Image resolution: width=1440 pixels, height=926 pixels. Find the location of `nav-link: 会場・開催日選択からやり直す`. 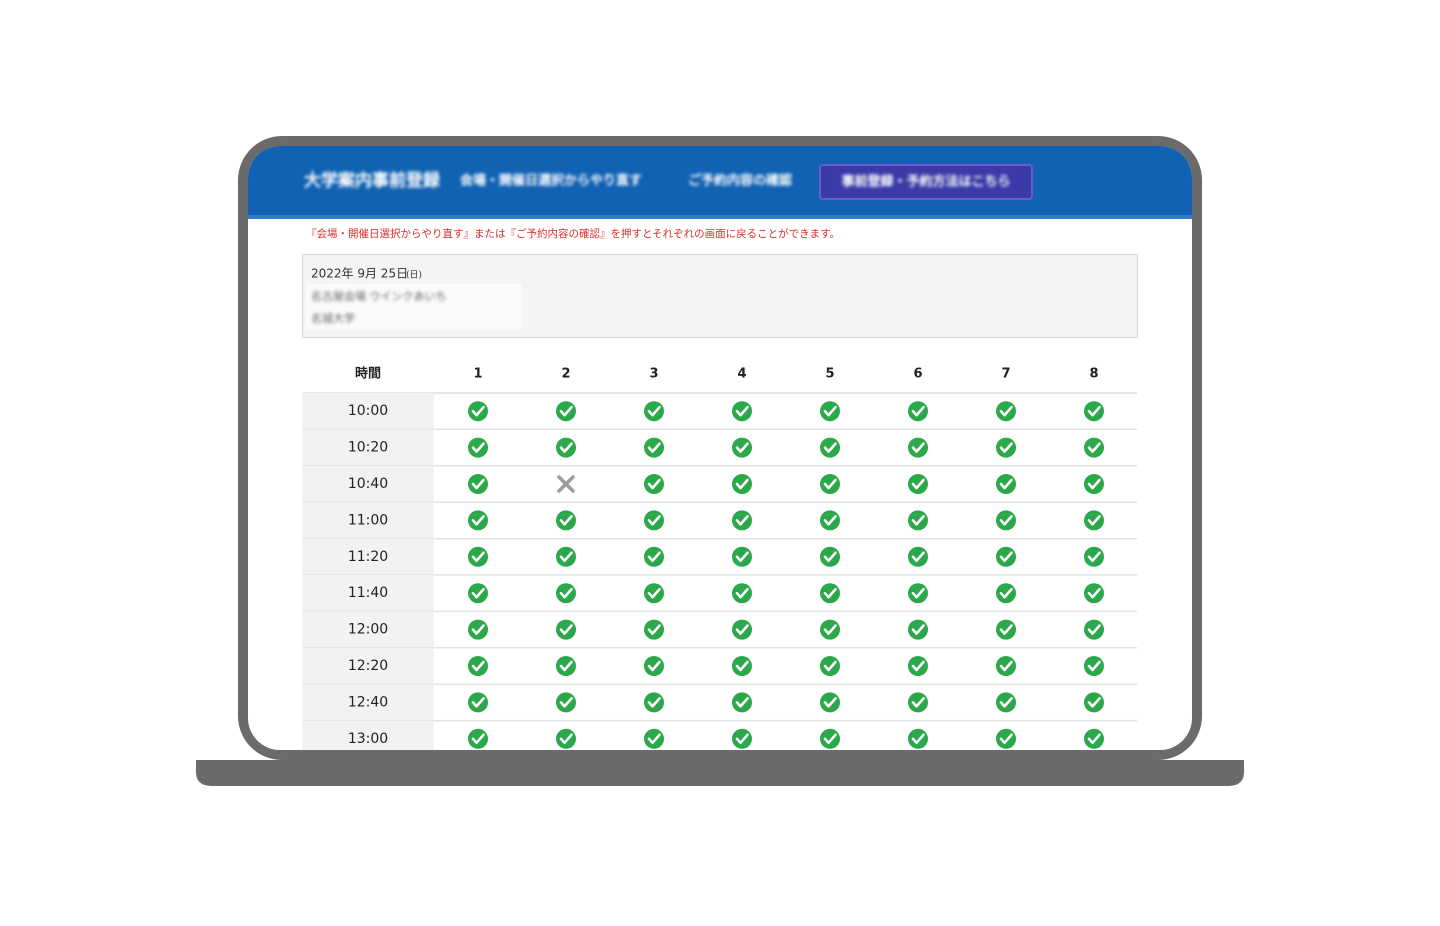

nav-link: 会場・開催日選択からやり直す is located at coordinates (551, 181).